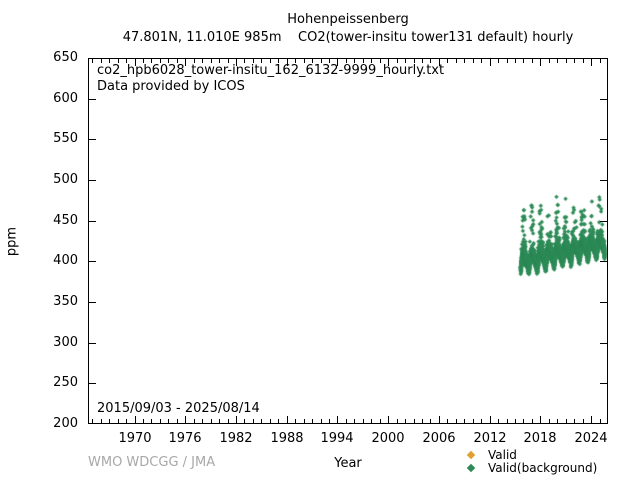 This screenshot has width=640, height=480. I want to click on legend-label-valid: Valid, so click(502, 455).